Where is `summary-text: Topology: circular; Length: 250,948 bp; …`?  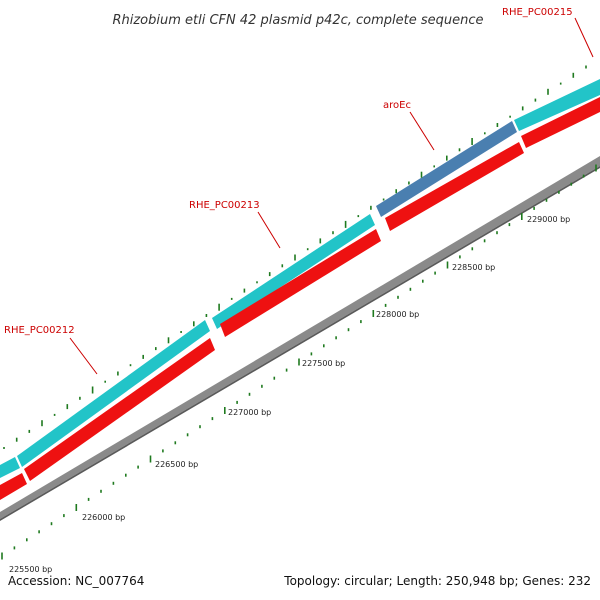 summary-text: Topology: circular; Length: 250,948 bp; … is located at coordinates (437, 581).